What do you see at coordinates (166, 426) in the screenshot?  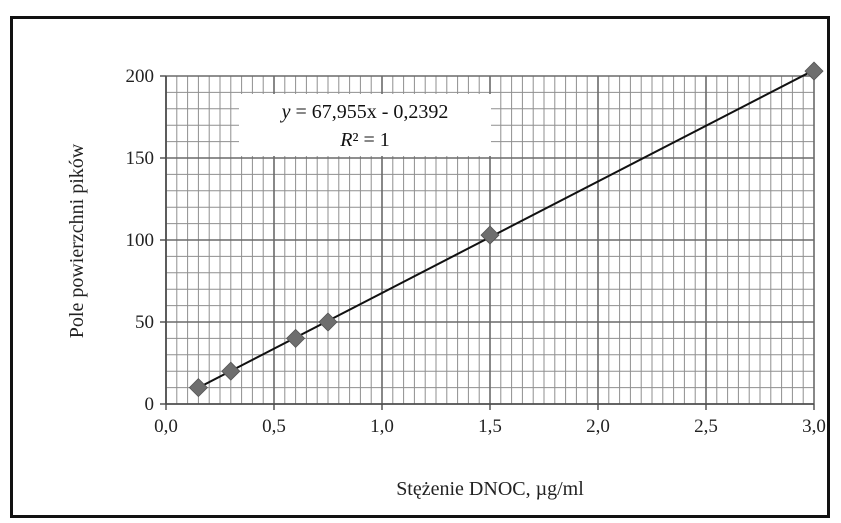 I see `x-tick-label: 0,0` at bounding box center [166, 426].